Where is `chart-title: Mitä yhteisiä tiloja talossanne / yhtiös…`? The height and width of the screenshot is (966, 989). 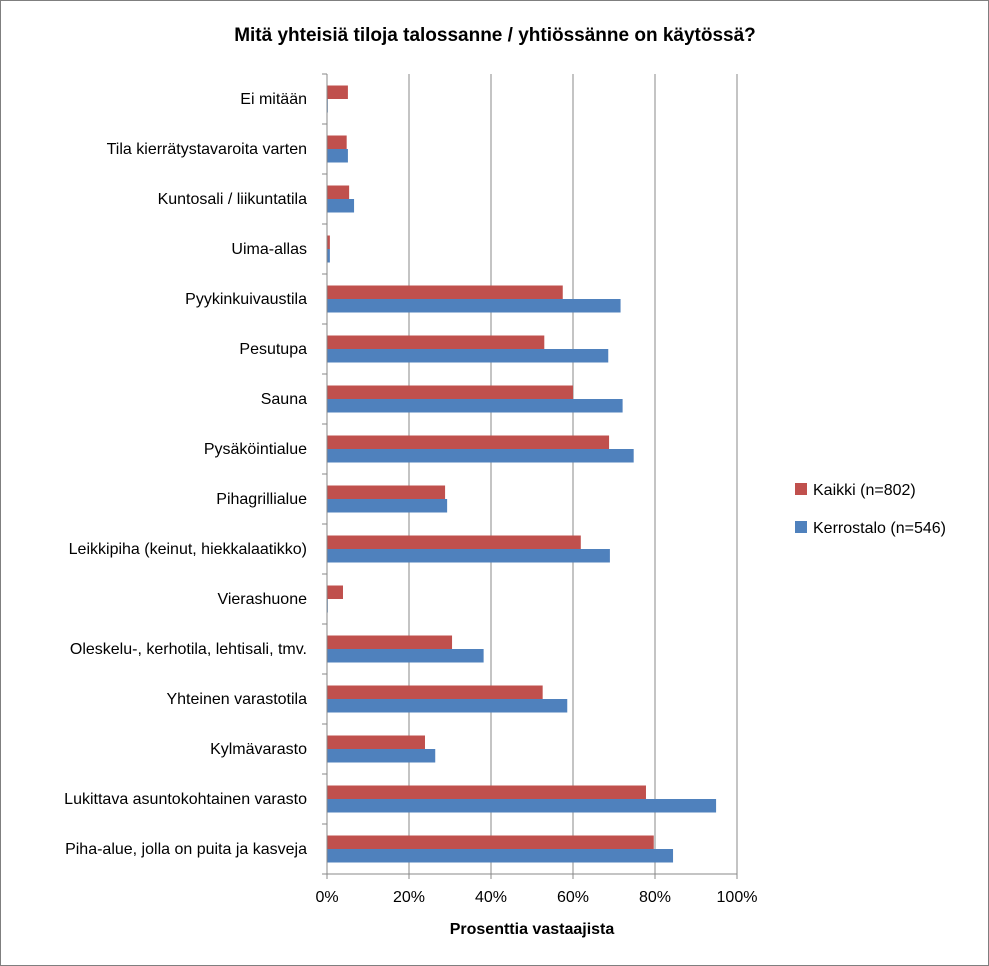 chart-title: Mitä yhteisiä tiloja talossanne / yhtiös… is located at coordinates (495, 35).